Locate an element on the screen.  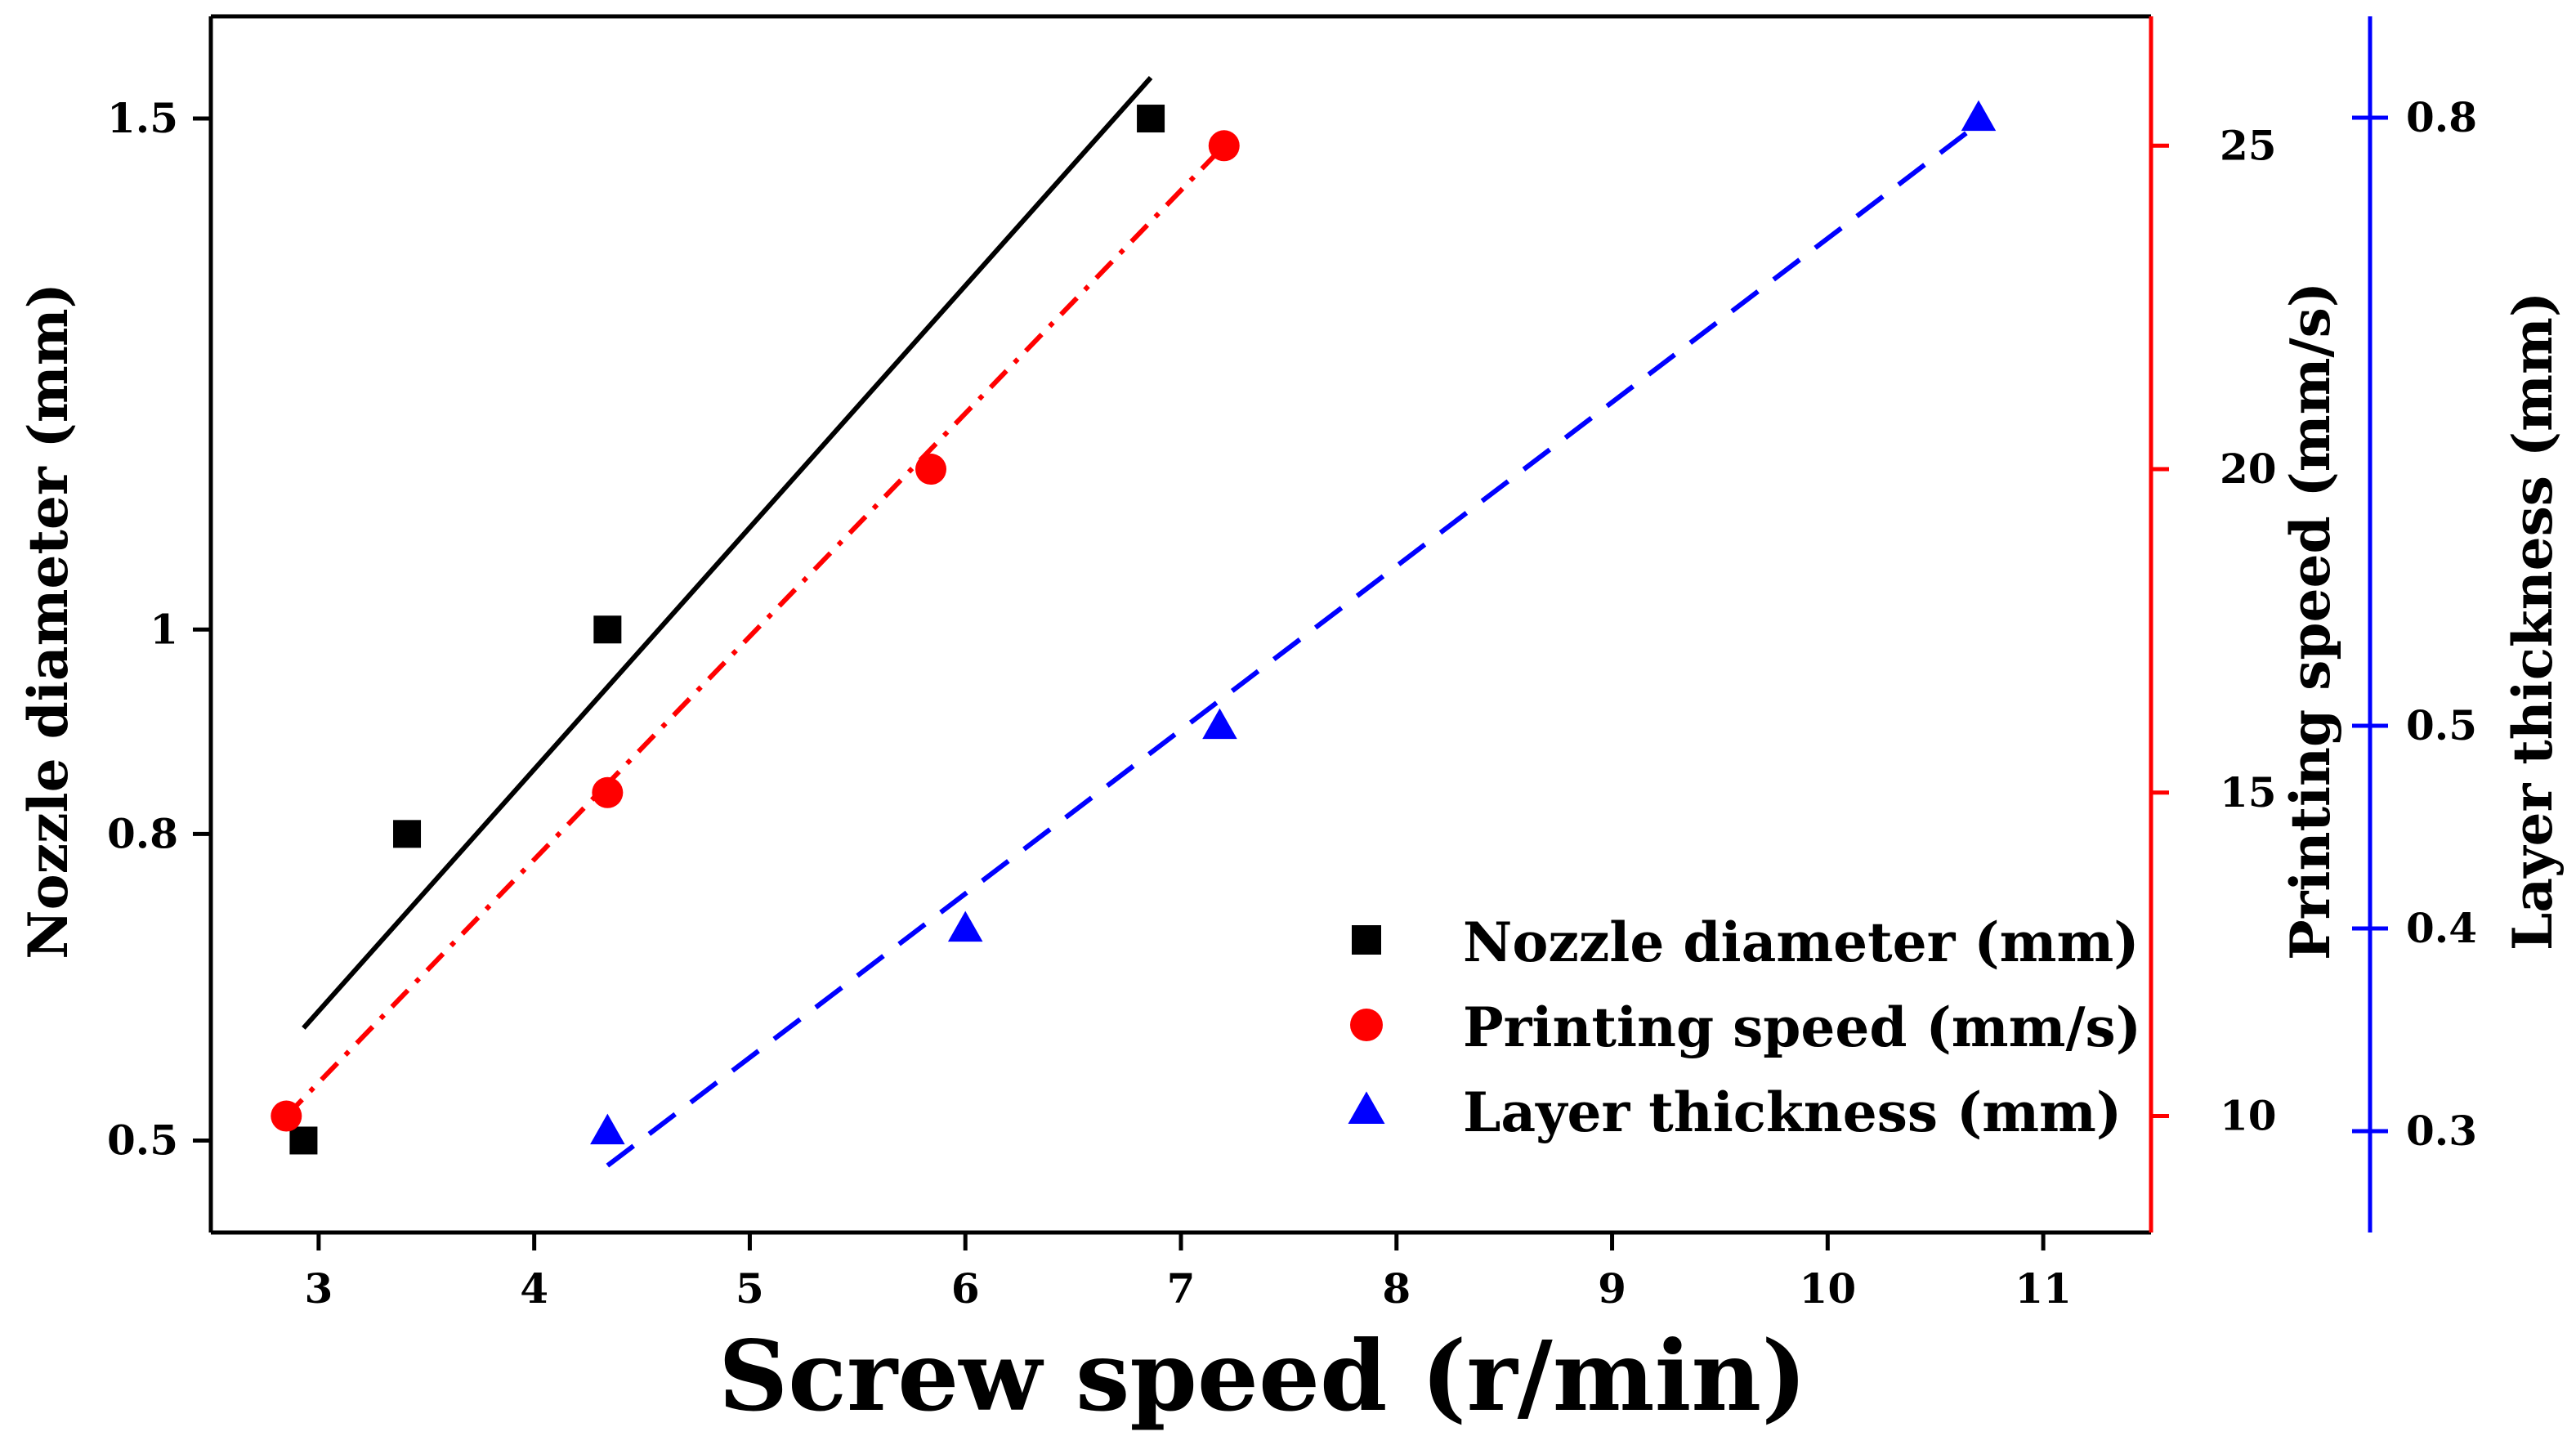
layer-thickness-tick-label: 0.8 is located at coordinates (2441, 117).